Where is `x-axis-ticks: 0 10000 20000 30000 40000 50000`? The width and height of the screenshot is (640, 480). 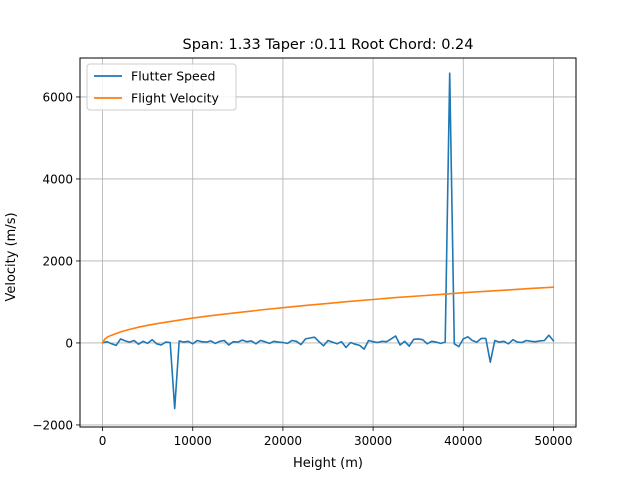
x-axis-ticks: 0 10000 20000 30000 40000 50000 is located at coordinates (336, 437).